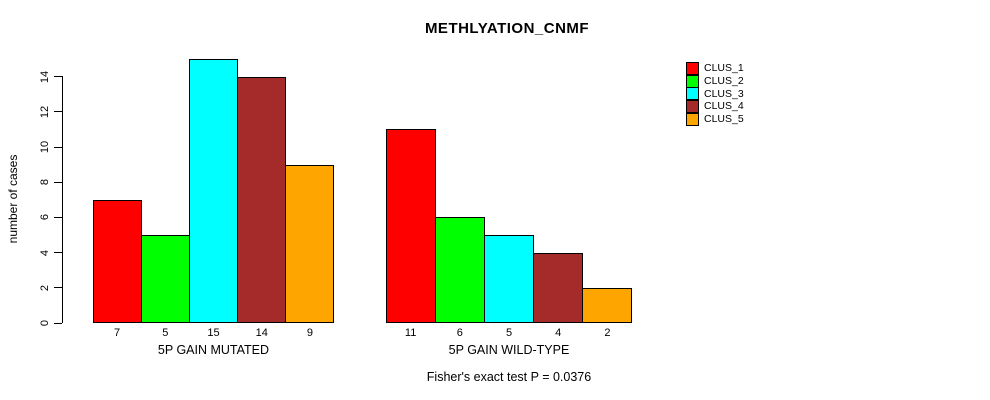 This screenshot has height=400, width=990. Describe the element at coordinates (724, 106) in the screenshot. I see `legend-label: CLUS_4` at that location.